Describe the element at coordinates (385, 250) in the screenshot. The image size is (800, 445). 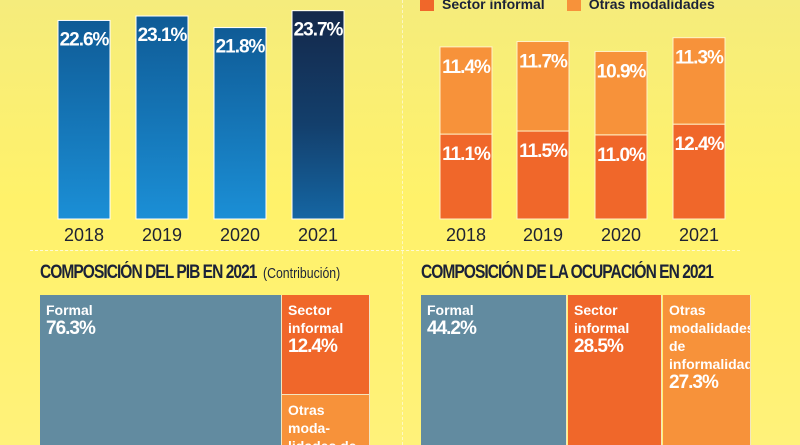
I see `horizontal-divider` at that location.